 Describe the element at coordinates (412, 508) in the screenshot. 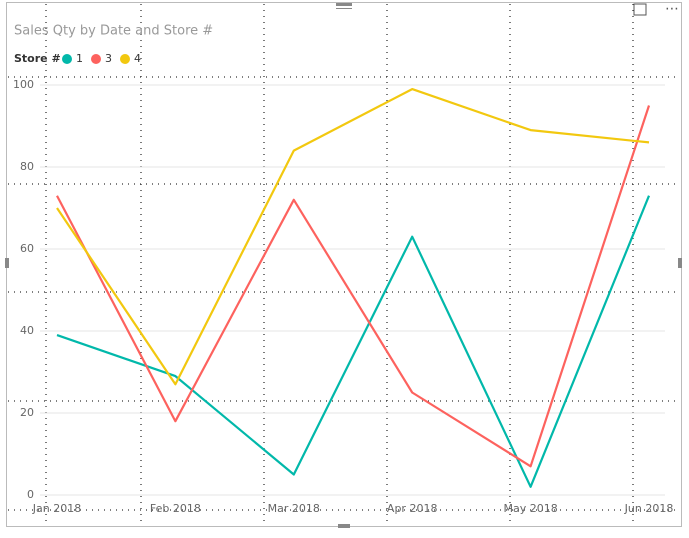

I see `x-tick-label: Apr 2018` at that location.